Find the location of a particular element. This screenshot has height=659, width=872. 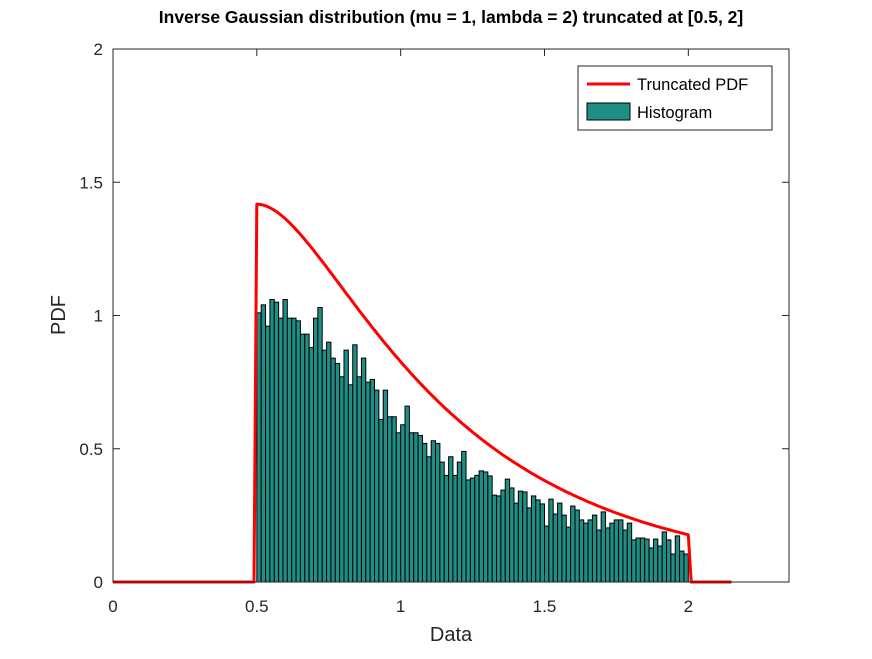

legend-histogram-swatch is located at coordinates (608, 111).